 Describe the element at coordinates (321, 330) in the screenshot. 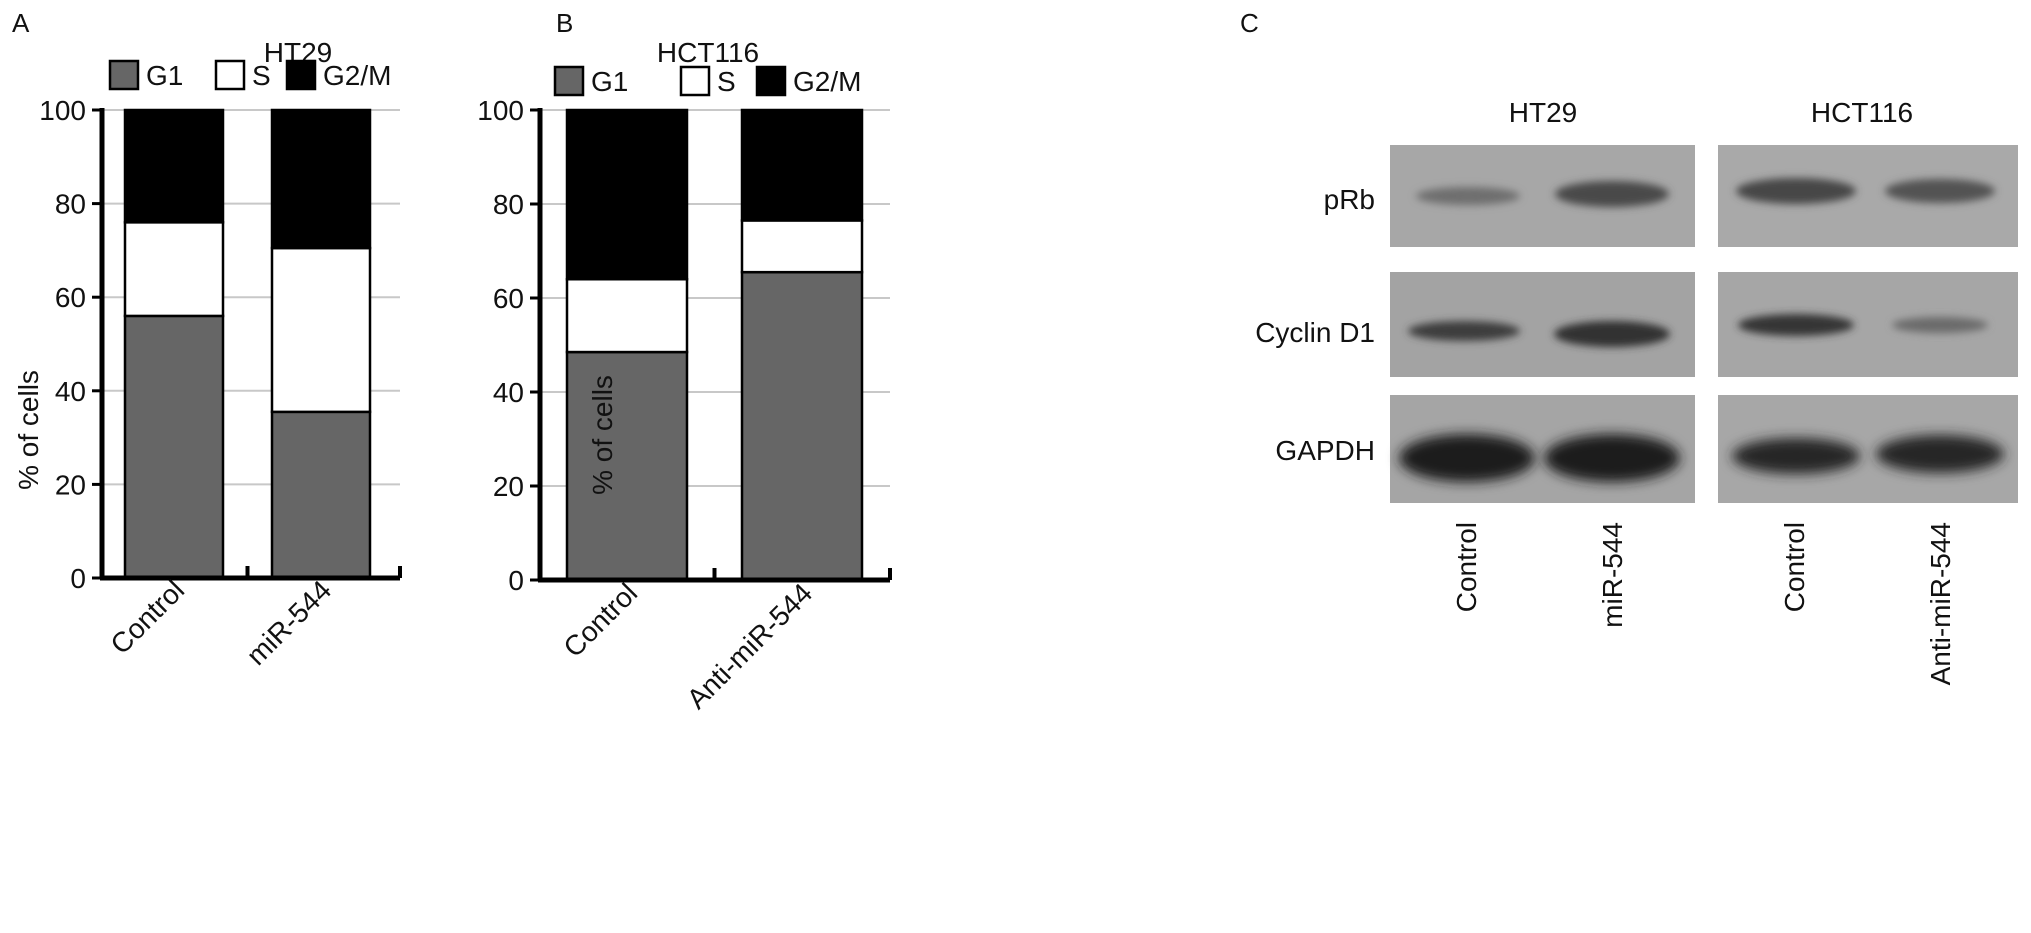

I see `bar-mir-544-s` at that location.